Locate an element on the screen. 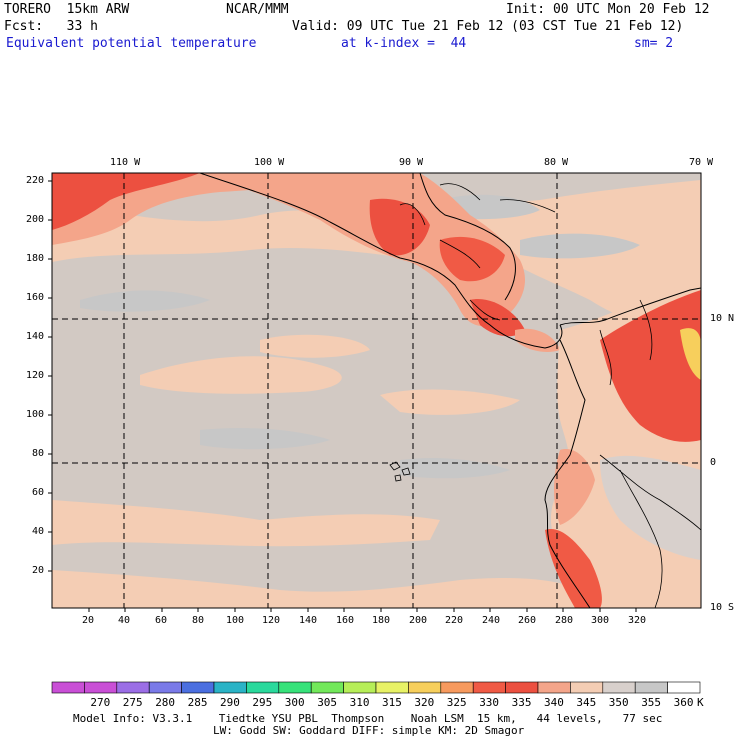 This screenshot has height=740, width=740. y-tick: 80 is located at coordinates (38, 453).